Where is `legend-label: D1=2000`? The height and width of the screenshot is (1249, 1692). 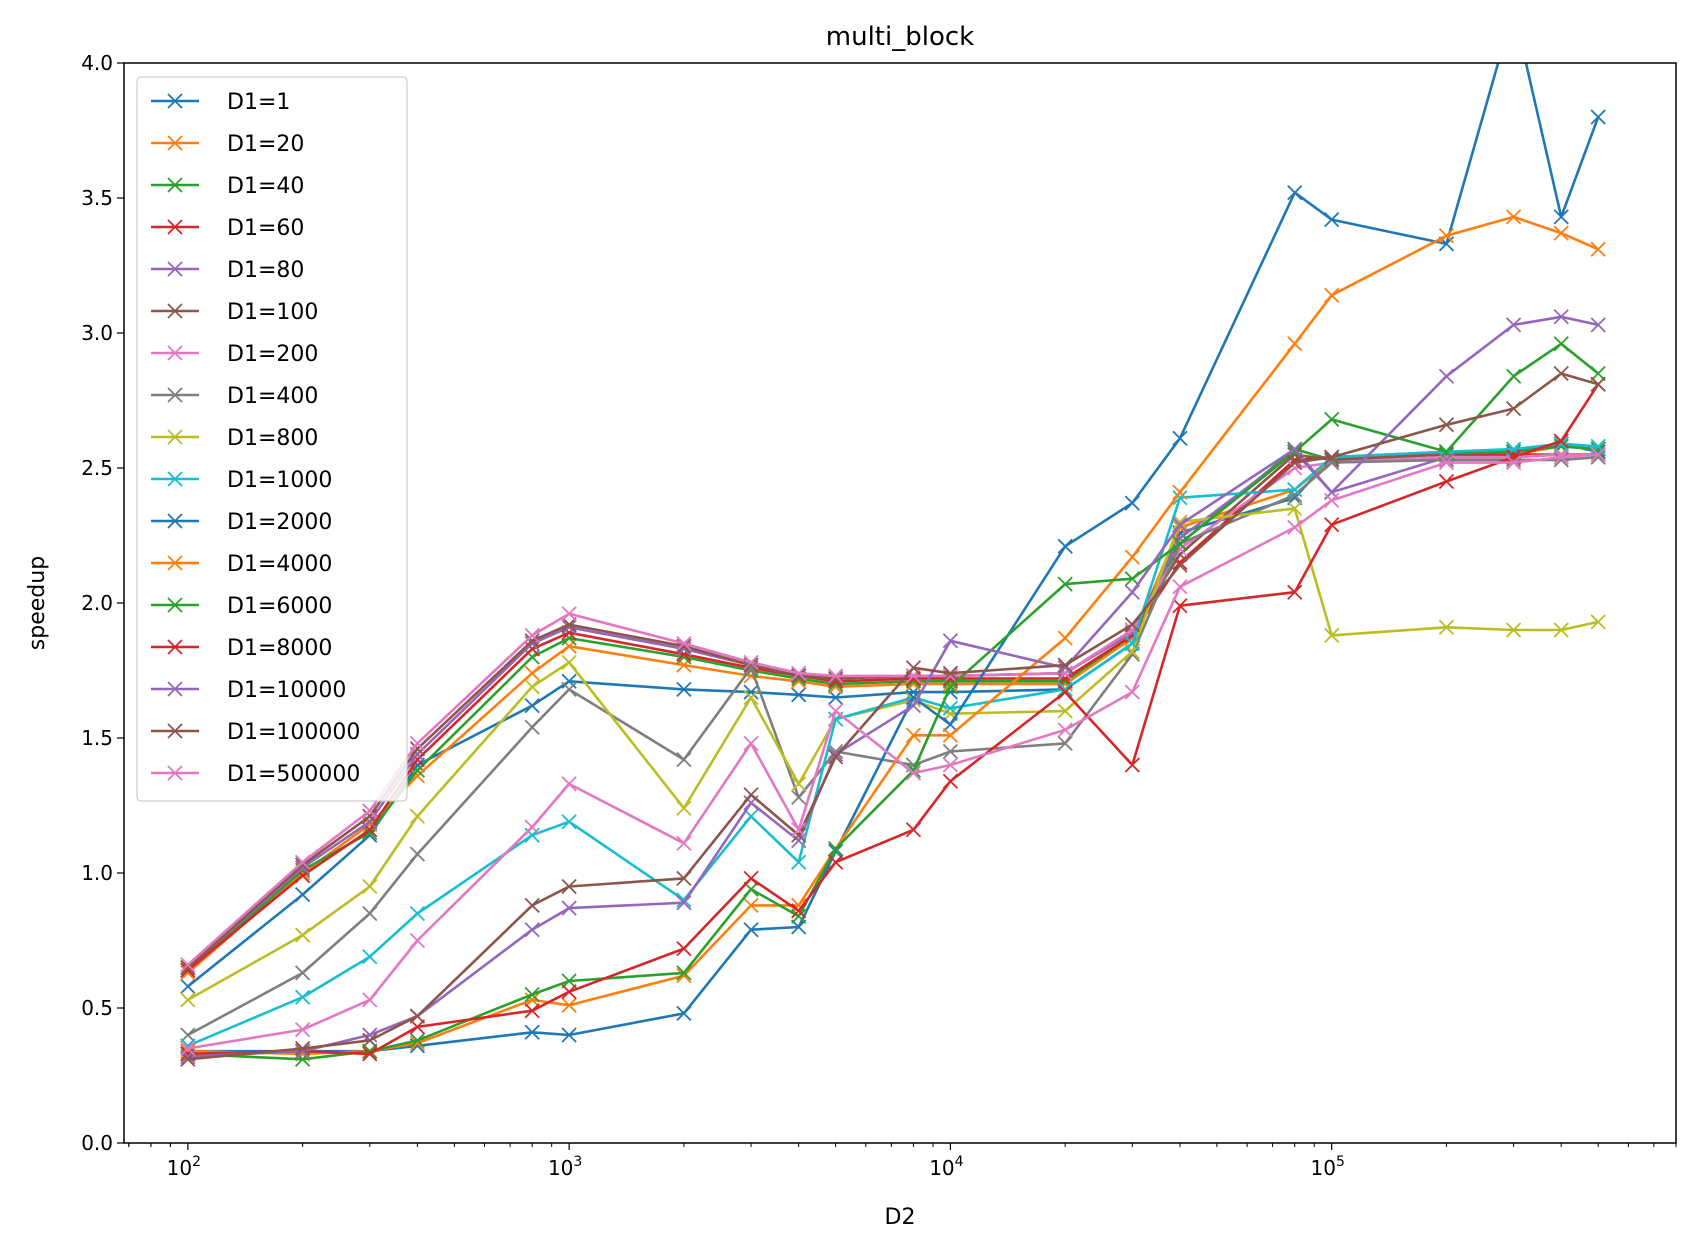
legend-label: D1=2000 is located at coordinates (279, 522).